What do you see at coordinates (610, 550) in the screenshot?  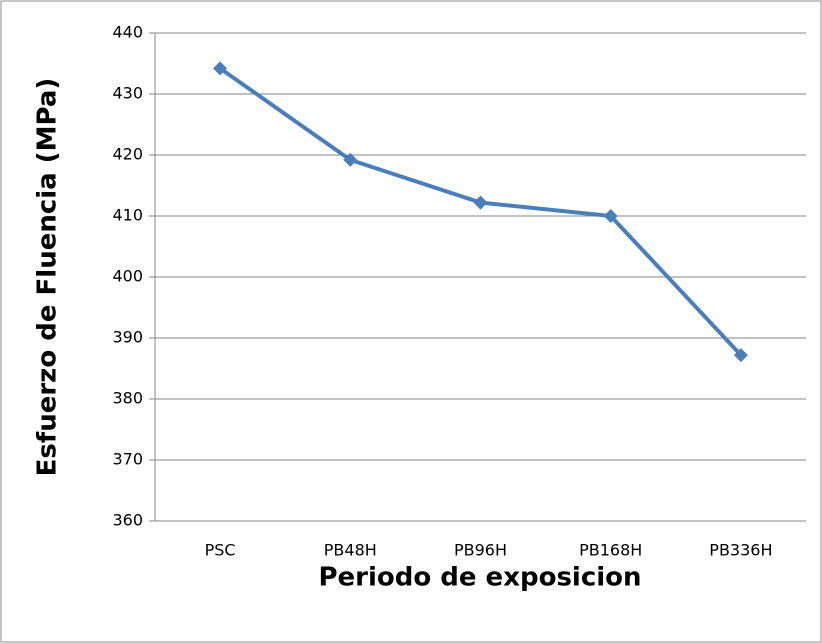 I see `x-tick-label: PB168H` at bounding box center [610, 550].